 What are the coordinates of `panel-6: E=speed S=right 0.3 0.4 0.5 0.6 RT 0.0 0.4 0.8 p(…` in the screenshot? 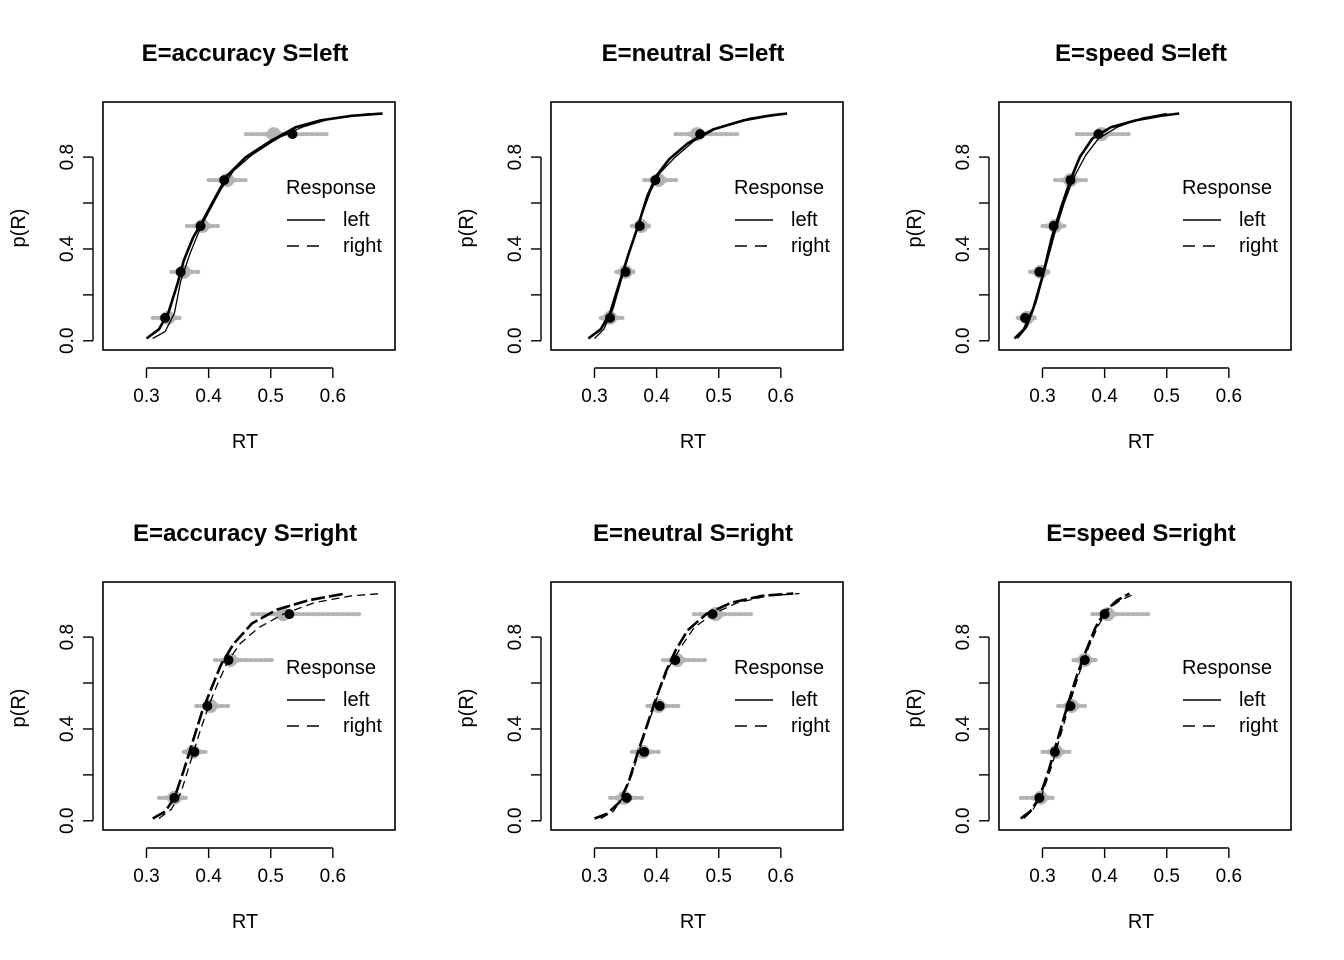 It's located at (1098, 726).